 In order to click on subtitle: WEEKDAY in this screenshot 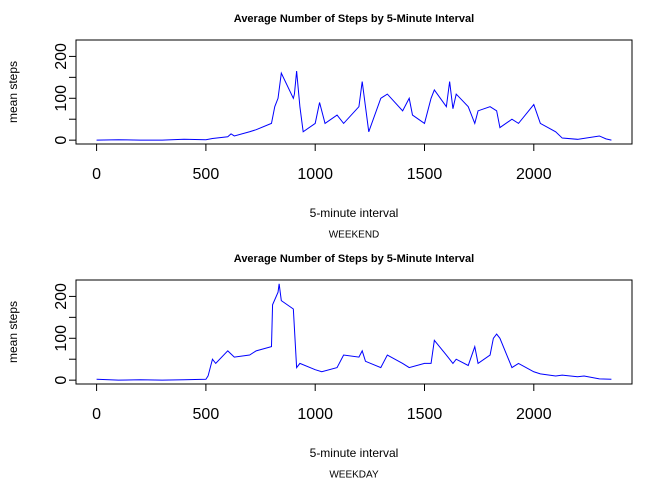, I will do `click(354, 475)`.